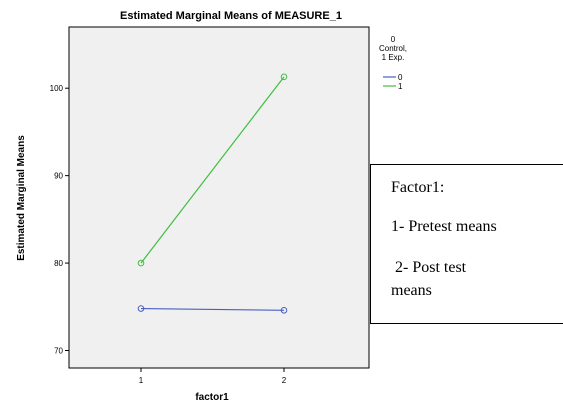 The width and height of the screenshot is (563, 407). I want to click on y-tick-label-2: 90, so click(58, 176).